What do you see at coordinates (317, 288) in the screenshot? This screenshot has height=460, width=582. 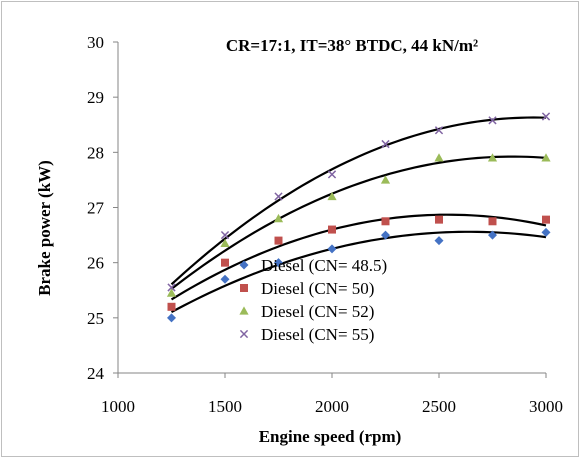 I see `legend-label-2: Diesel (CN= 50)` at bounding box center [317, 288].